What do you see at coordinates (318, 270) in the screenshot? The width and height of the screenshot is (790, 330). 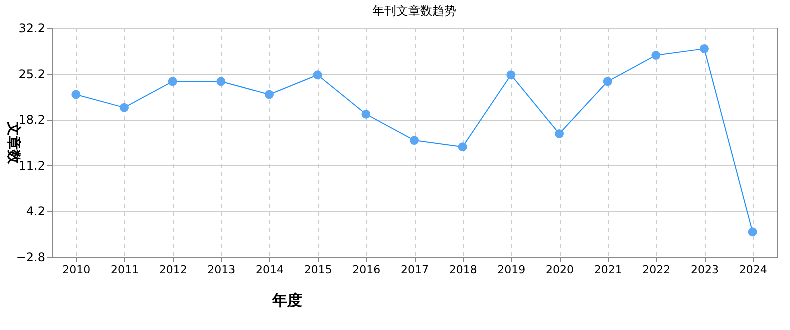 I see `x-tick-label: 2015` at bounding box center [318, 270].